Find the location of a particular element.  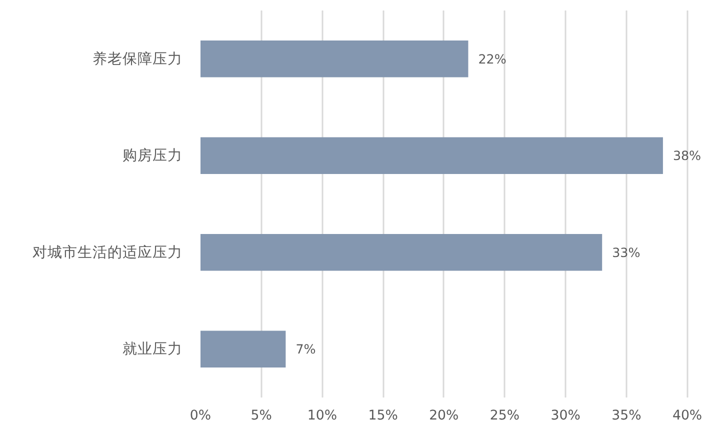

x-tick-label: 15% is located at coordinates (383, 416).